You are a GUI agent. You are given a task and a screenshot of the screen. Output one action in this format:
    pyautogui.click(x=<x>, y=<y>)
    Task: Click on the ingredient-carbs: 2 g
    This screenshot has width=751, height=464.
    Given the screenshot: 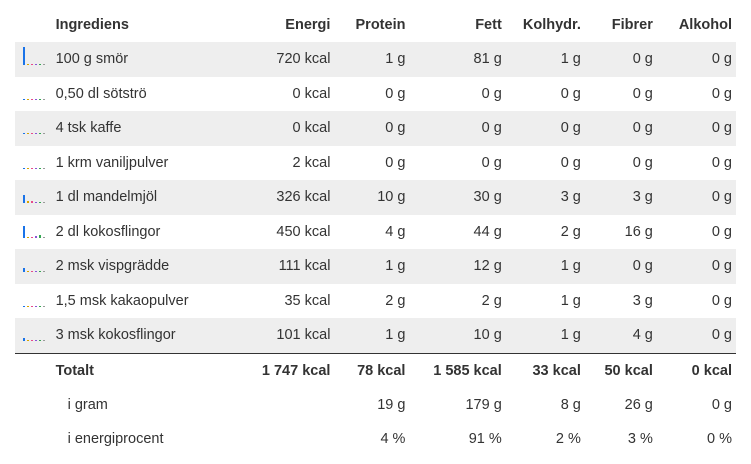 What is the action you would take?
    pyautogui.click(x=570, y=231)
    